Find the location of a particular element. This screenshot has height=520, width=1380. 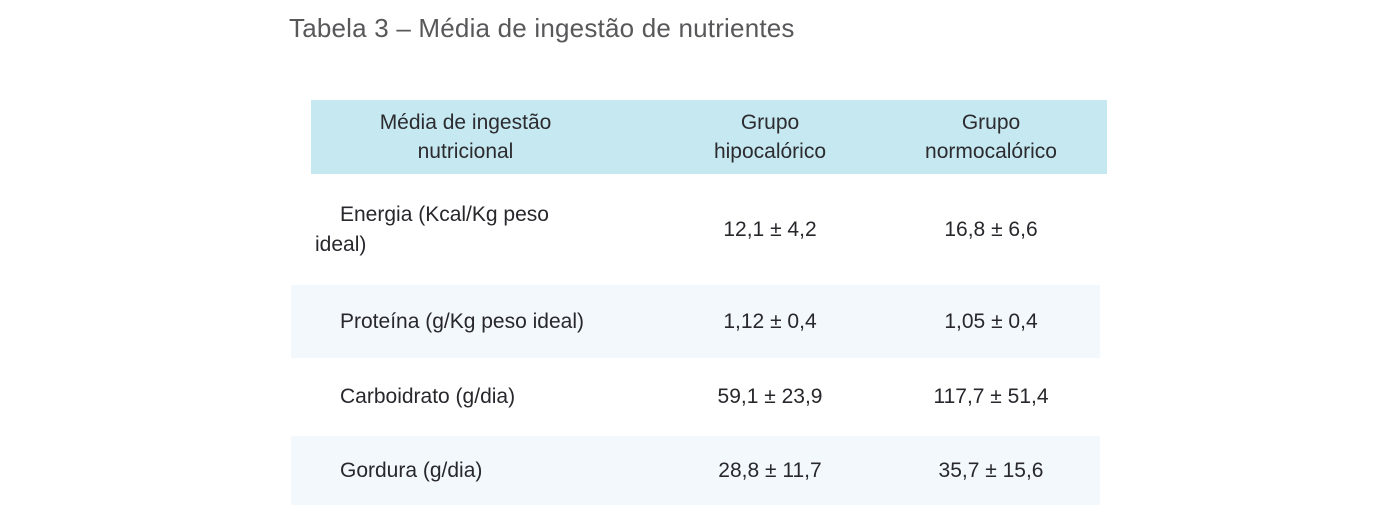

header-cell-normocaloric-group: Grupo normocalórico is located at coordinates (991, 137).